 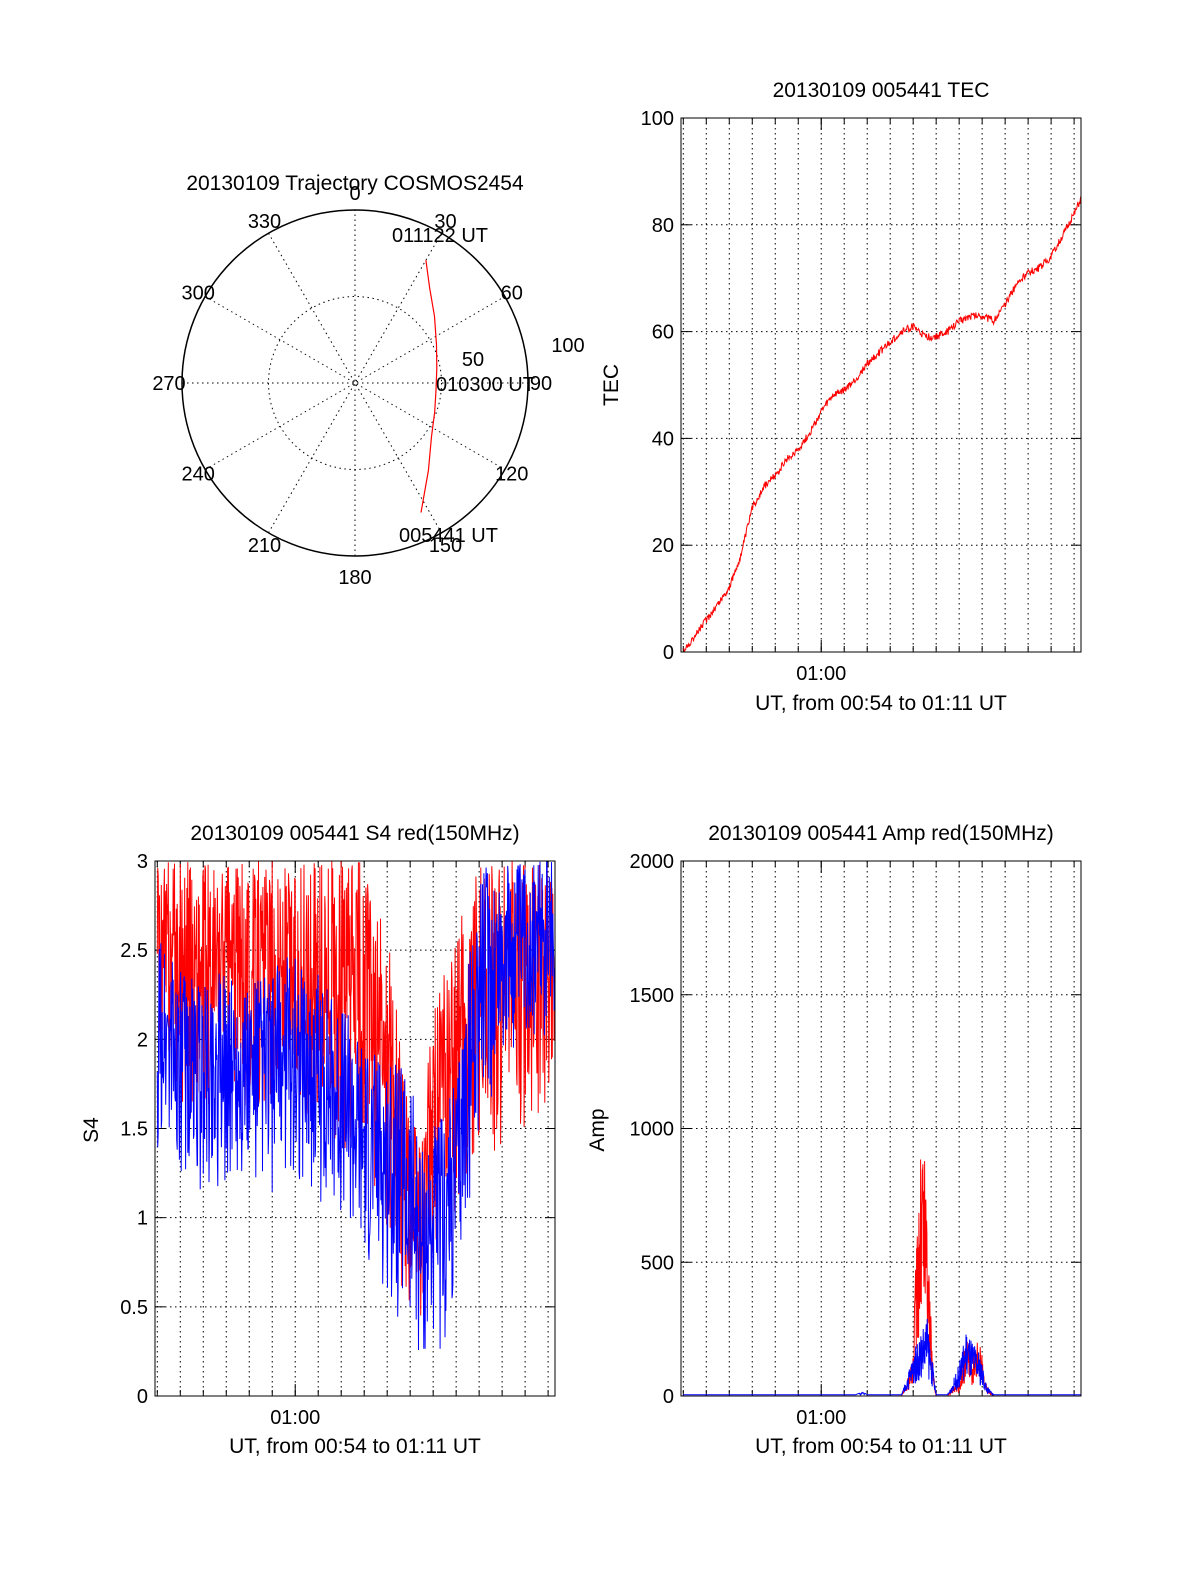 What do you see at coordinates (473, 360) in the screenshot?
I see `radial-label-50: 50` at bounding box center [473, 360].